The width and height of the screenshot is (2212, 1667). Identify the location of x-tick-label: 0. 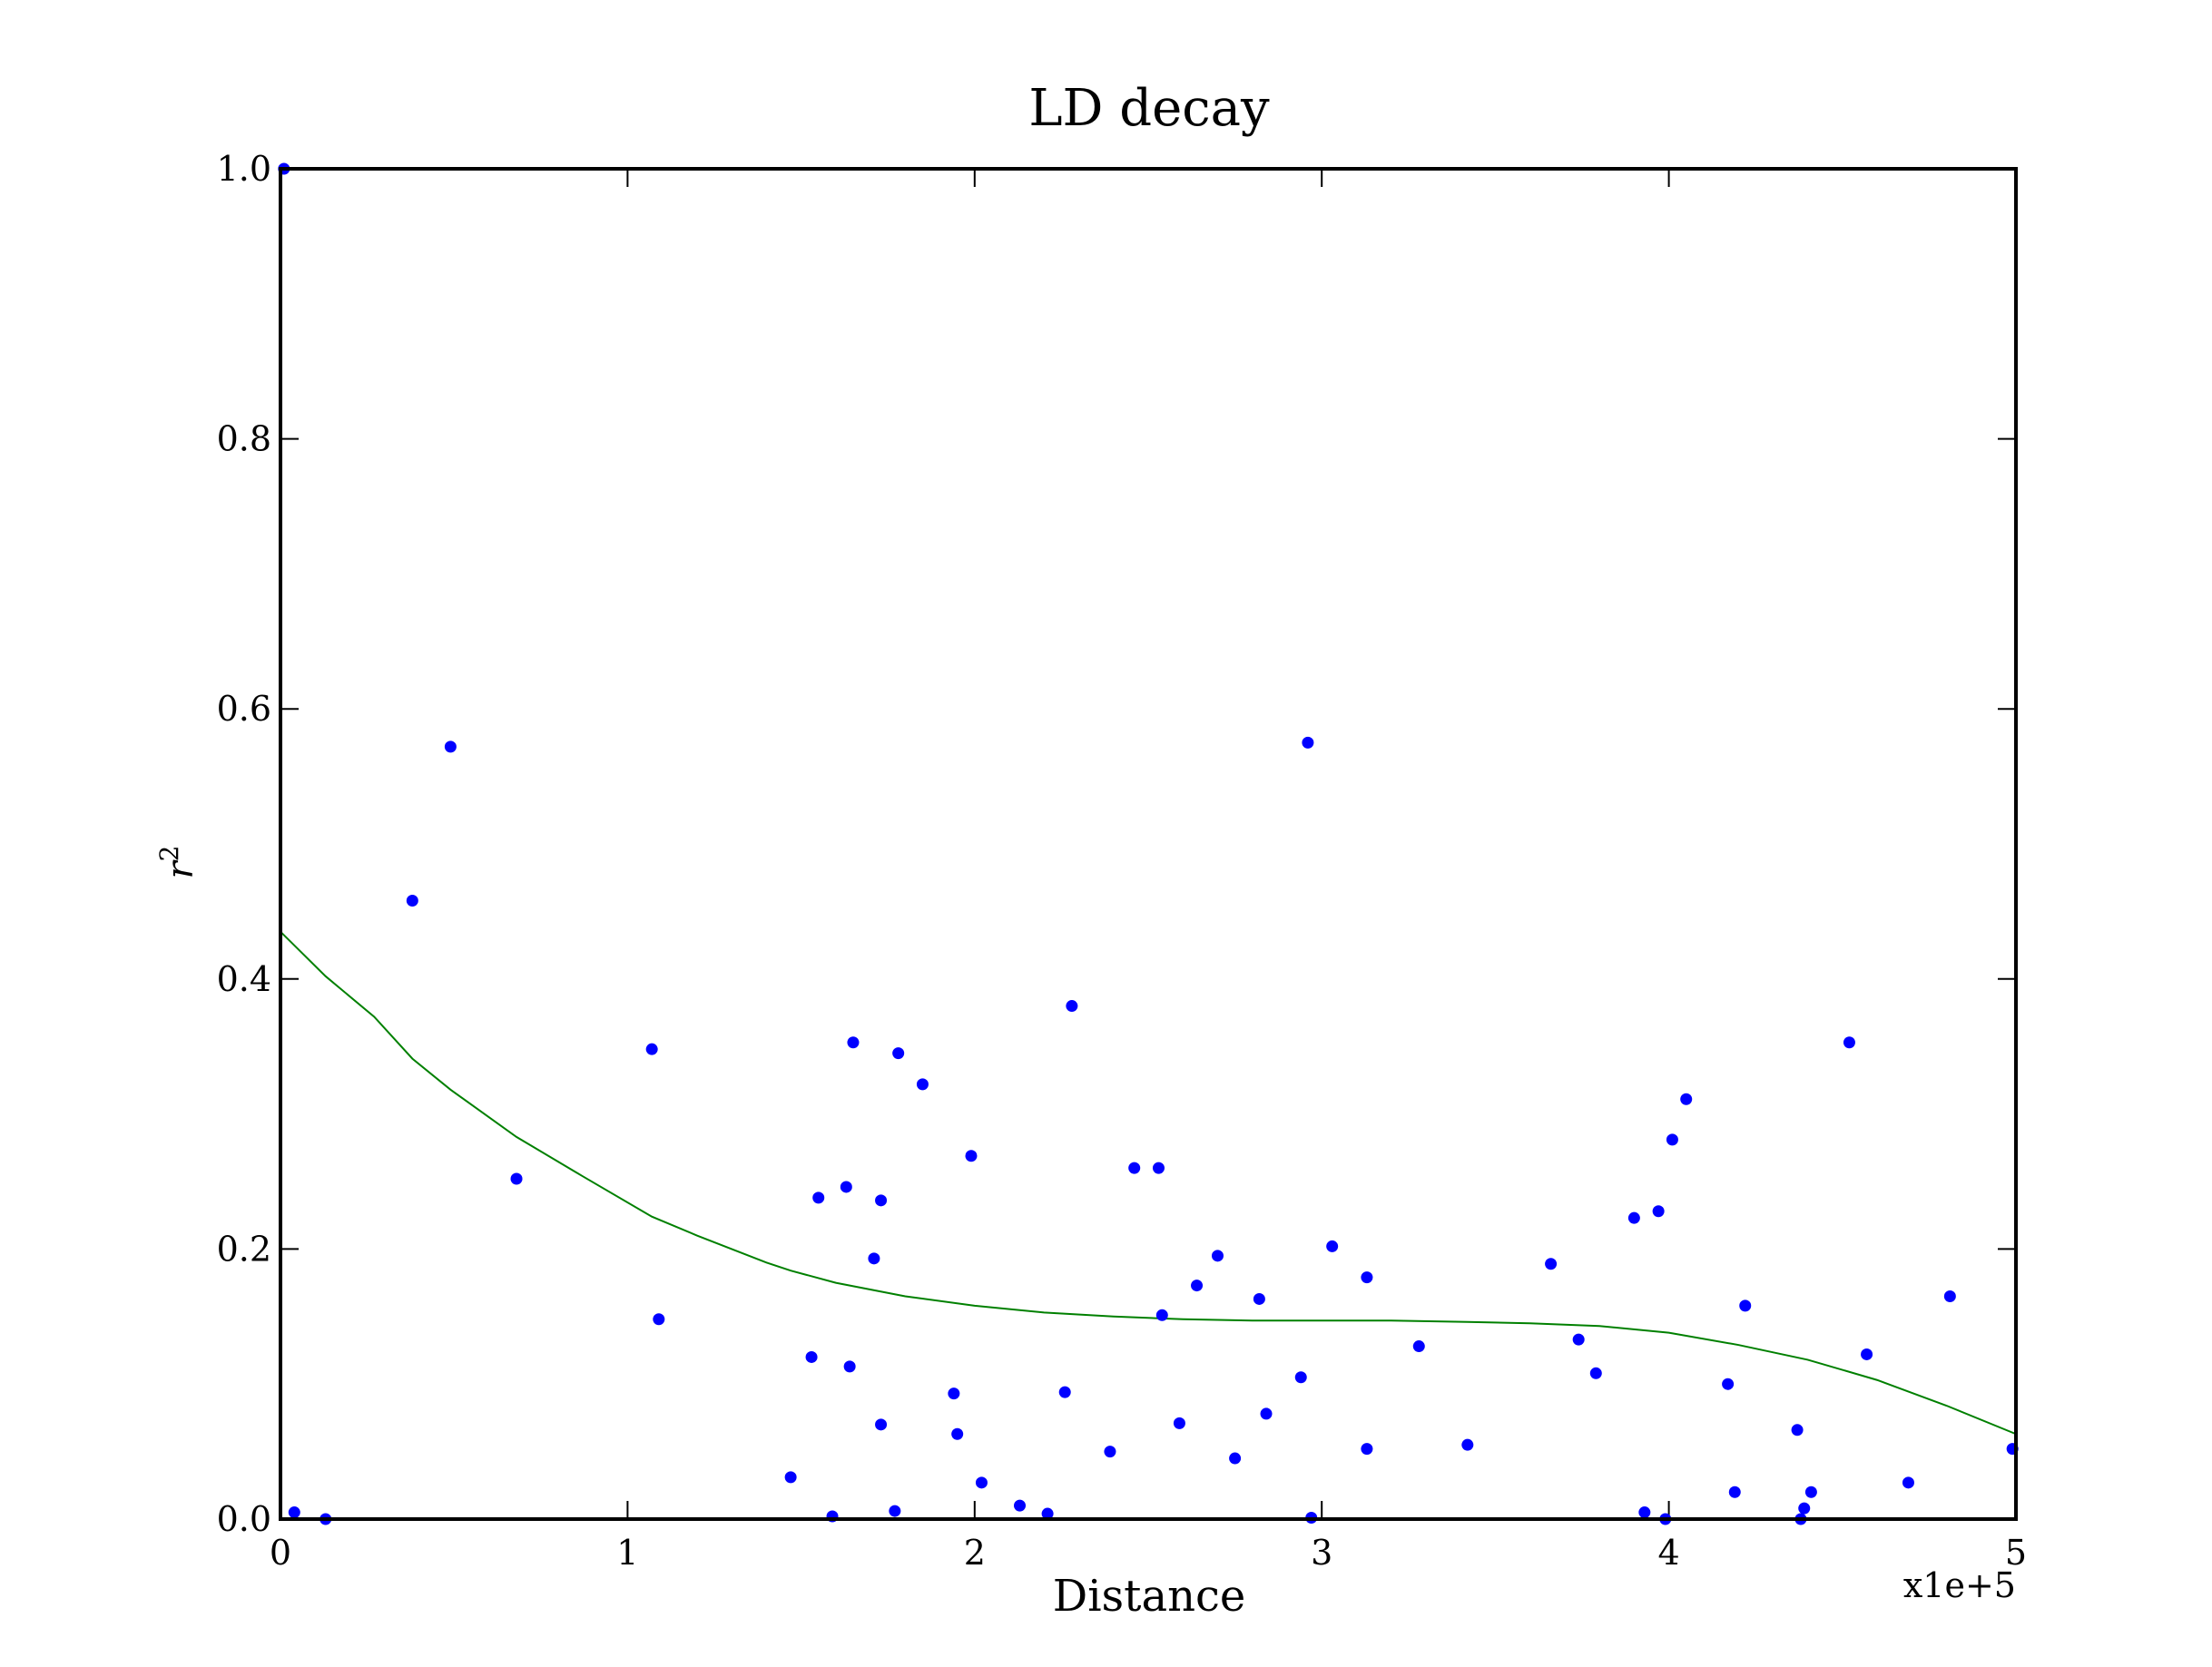
(280, 1553).